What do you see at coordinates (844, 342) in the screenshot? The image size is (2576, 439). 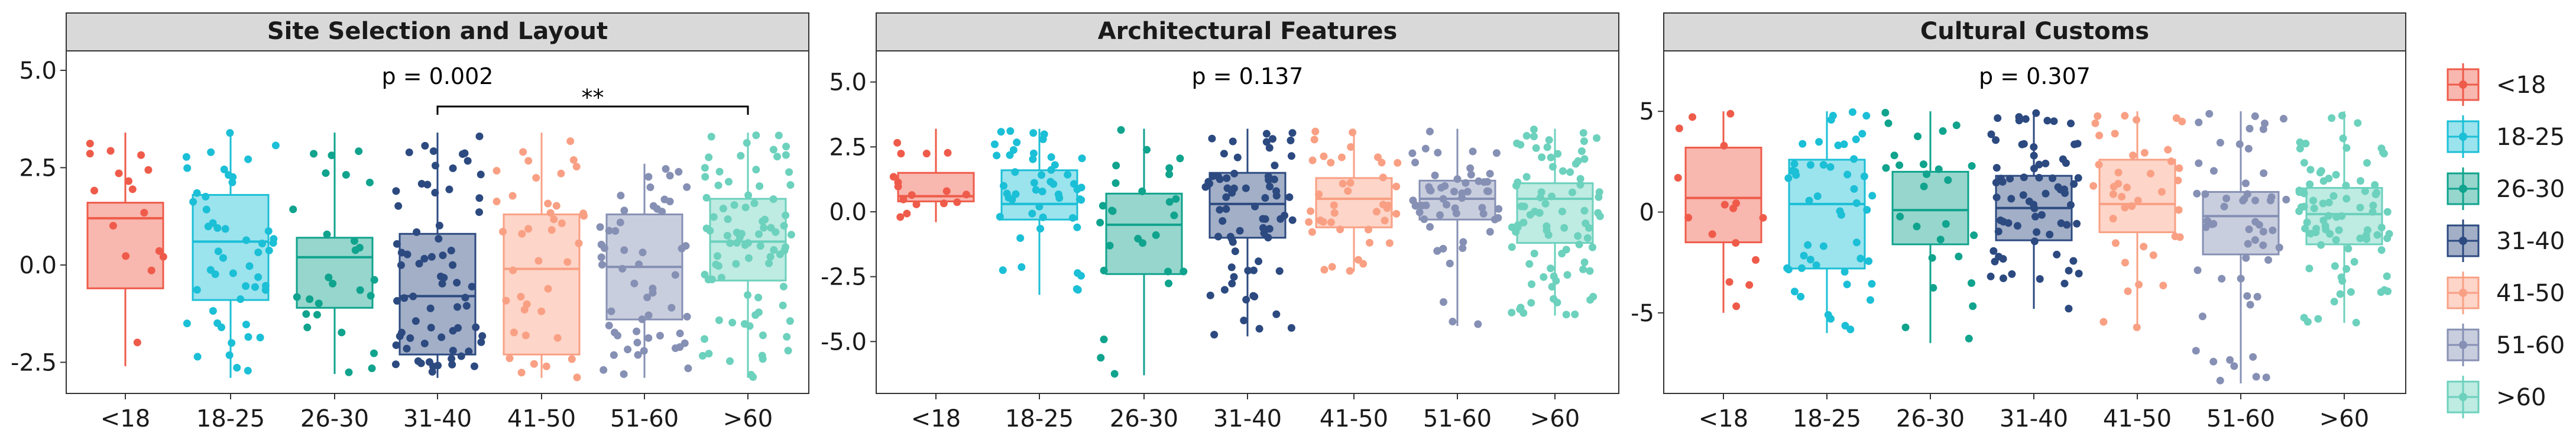 I see `y-tick-label: -5.0` at bounding box center [844, 342].